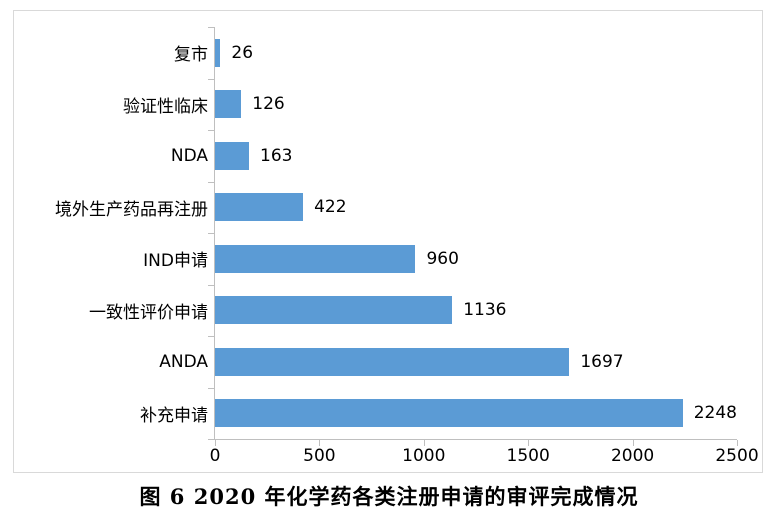 This screenshot has width=778, height=515. I want to click on value-label: 422, so click(330, 207).